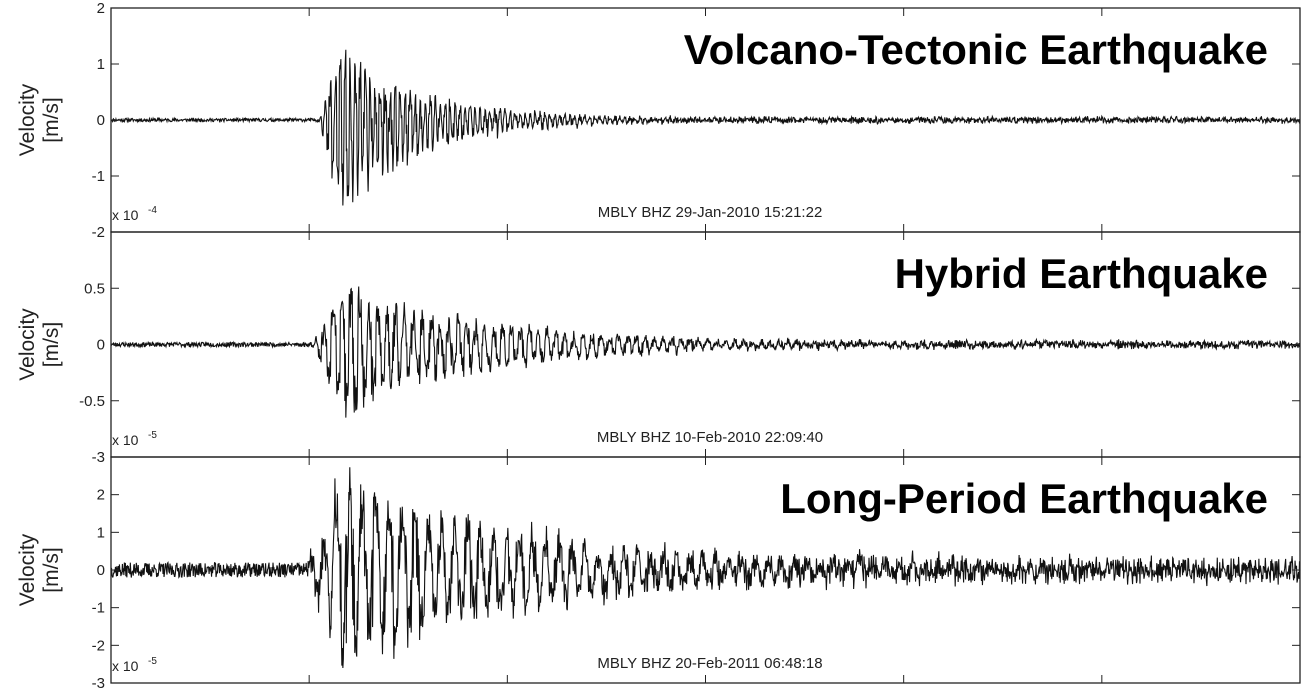  What do you see at coordinates (152, 210) in the screenshot?
I see `scale-exponent: -4` at bounding box center [152, 210].